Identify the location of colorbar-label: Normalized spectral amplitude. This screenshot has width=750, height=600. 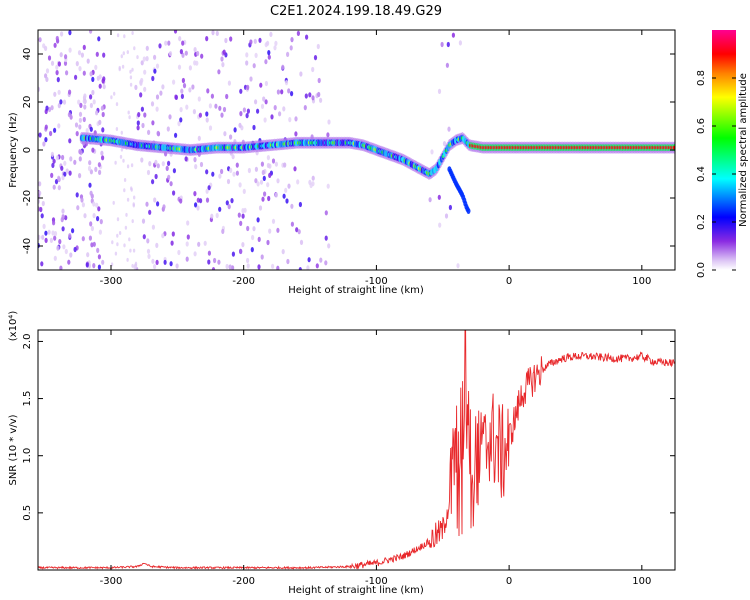
(743, 150).